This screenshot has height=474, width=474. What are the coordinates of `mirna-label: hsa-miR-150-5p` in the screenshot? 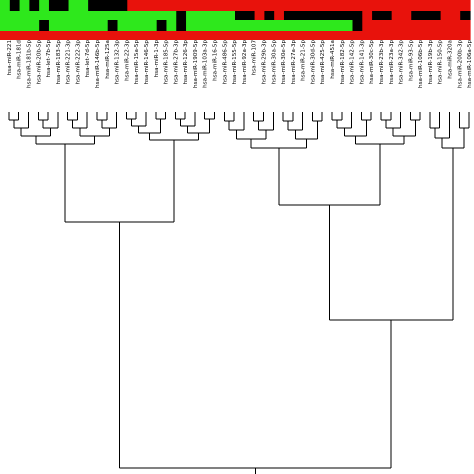 It's located at (441, 62).